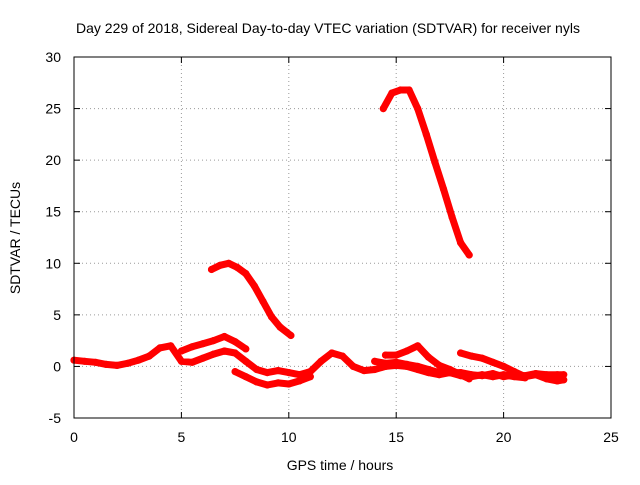 The width and height of the screenshot is (640, 485). What do you see at coordinates (53, 57) in the screenshot?
I see `y-tick-label: 30` at bounding box center [53, 57].